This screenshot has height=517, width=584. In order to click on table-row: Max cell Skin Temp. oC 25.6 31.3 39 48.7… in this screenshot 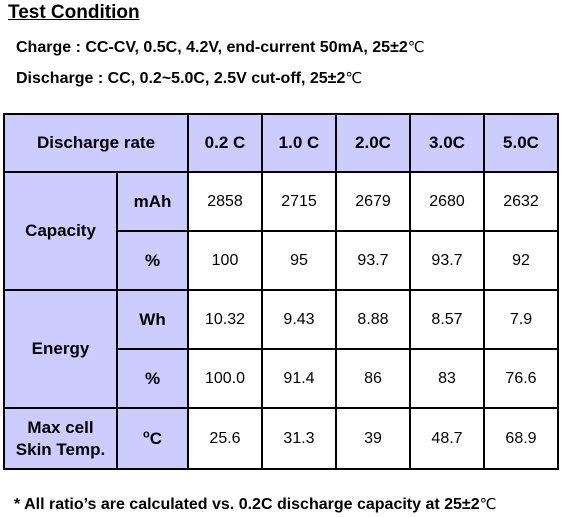, I will do `click(281, 438)`.